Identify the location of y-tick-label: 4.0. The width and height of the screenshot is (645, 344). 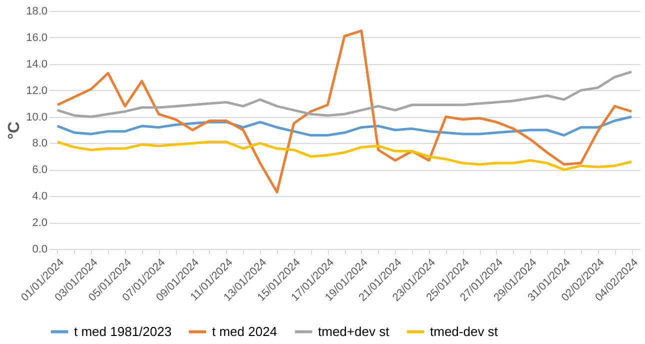
(40, 196).